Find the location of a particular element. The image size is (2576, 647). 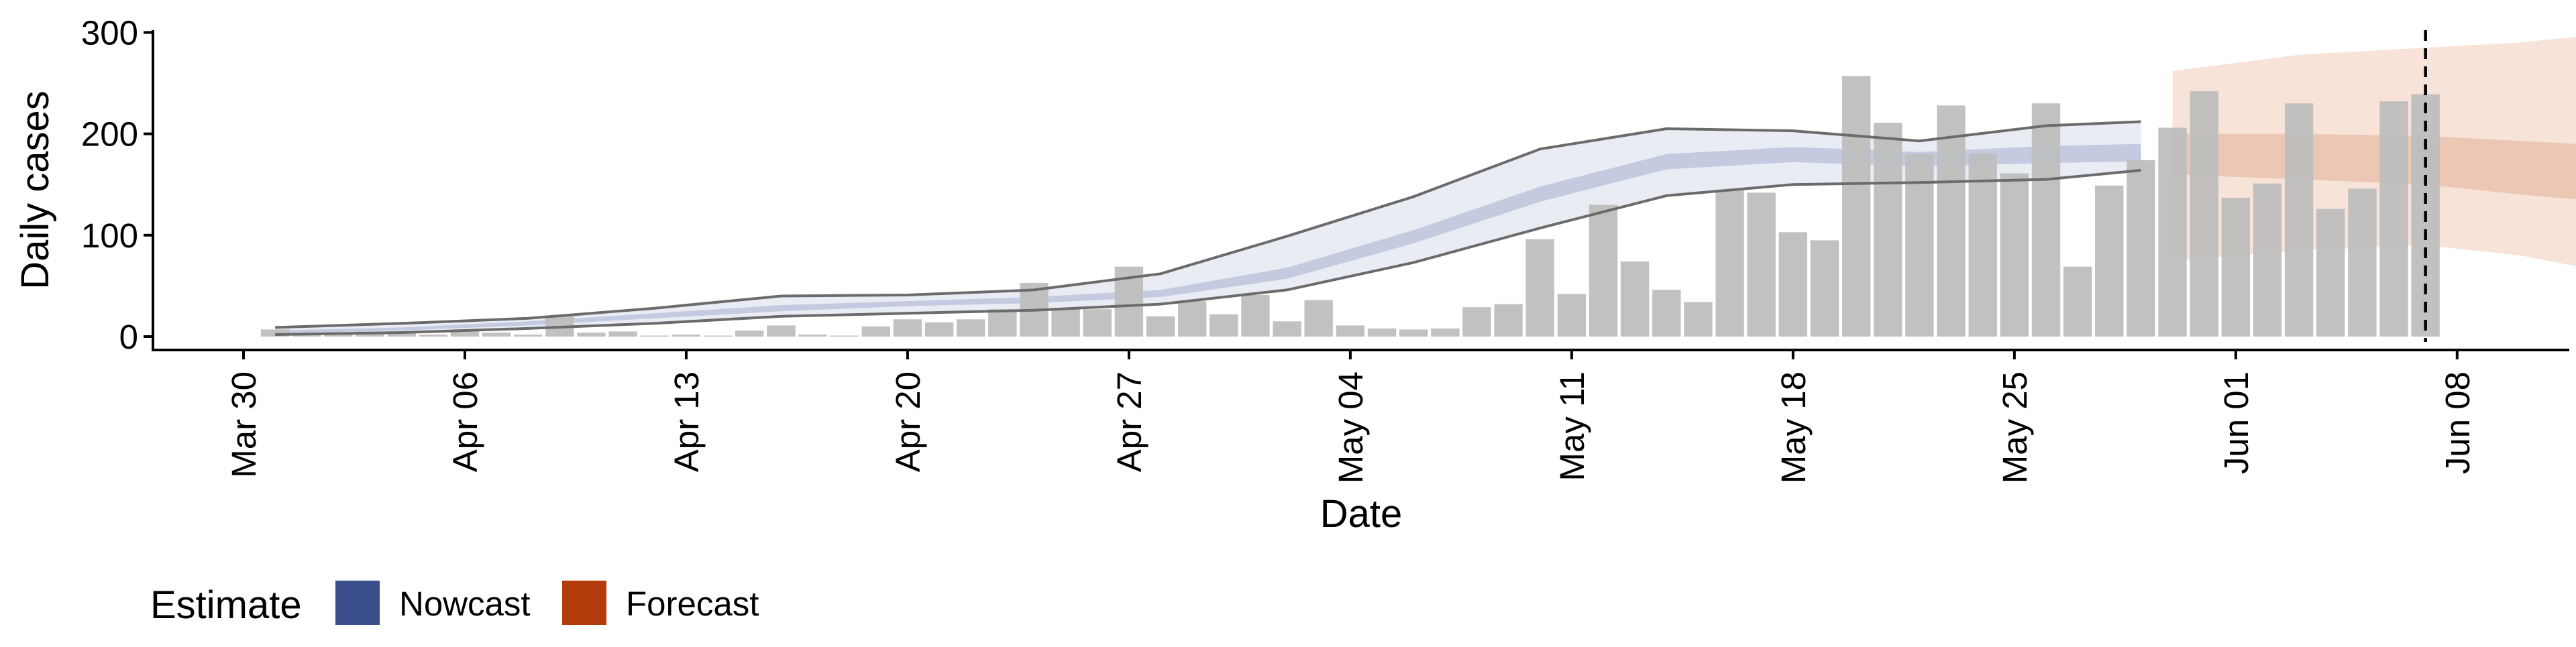

legend-swatch-forecast is located at coordinates (584, 603).